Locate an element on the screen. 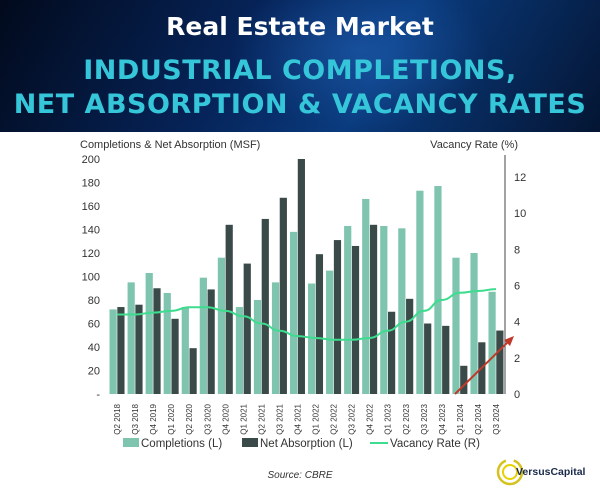 The height and width of the screenshot is (502, 600). x-tick-label: Q4 2021 is located at coordinates (297, 418).